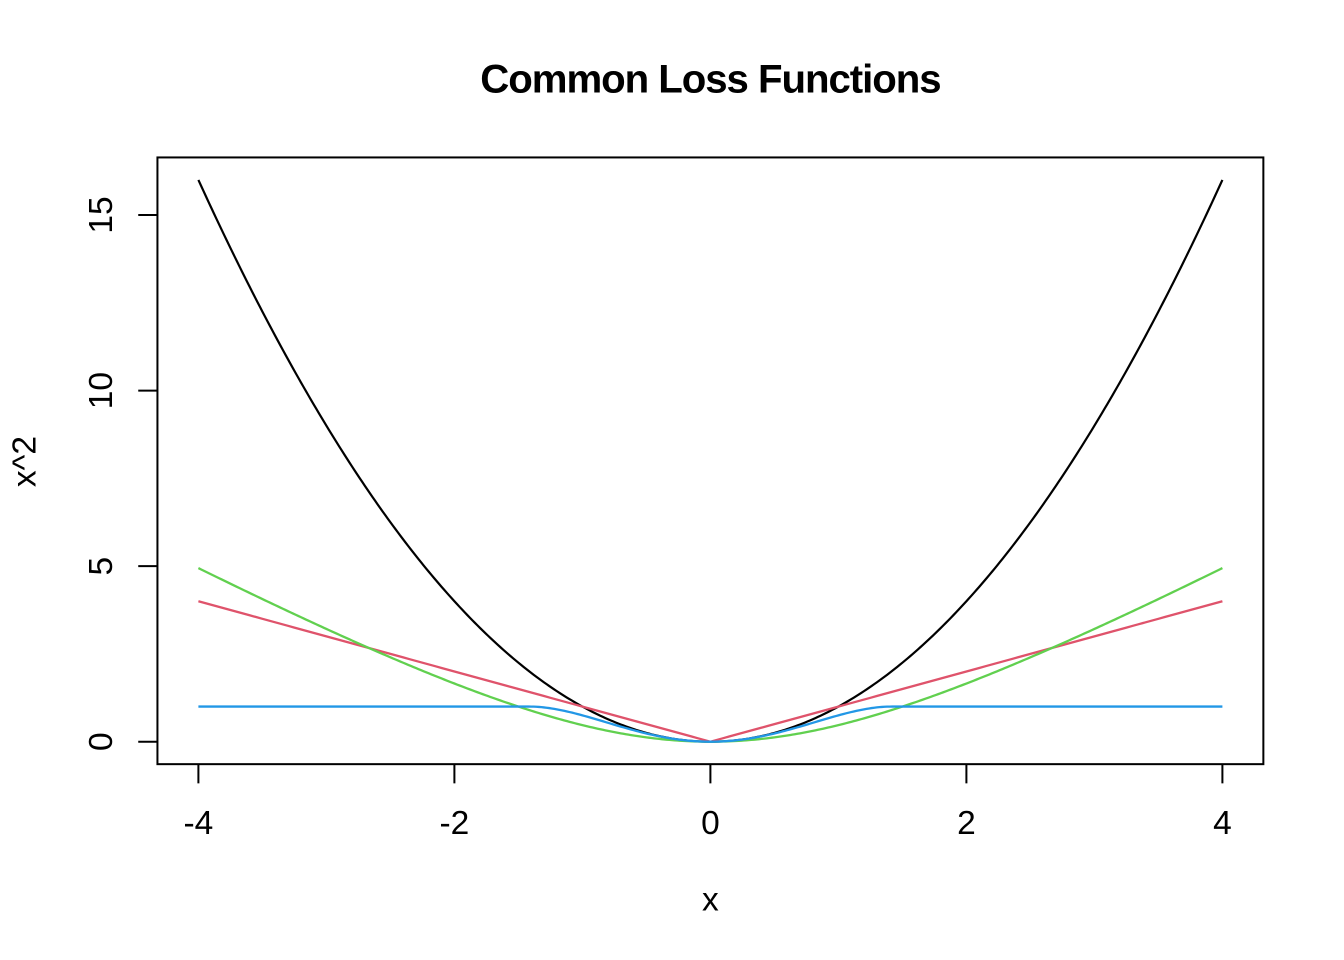 This screenshot has height=960, width=1344. Describe the element at coordinates (710, 900) in the screenshot. I see `svg-text: x` at that location.